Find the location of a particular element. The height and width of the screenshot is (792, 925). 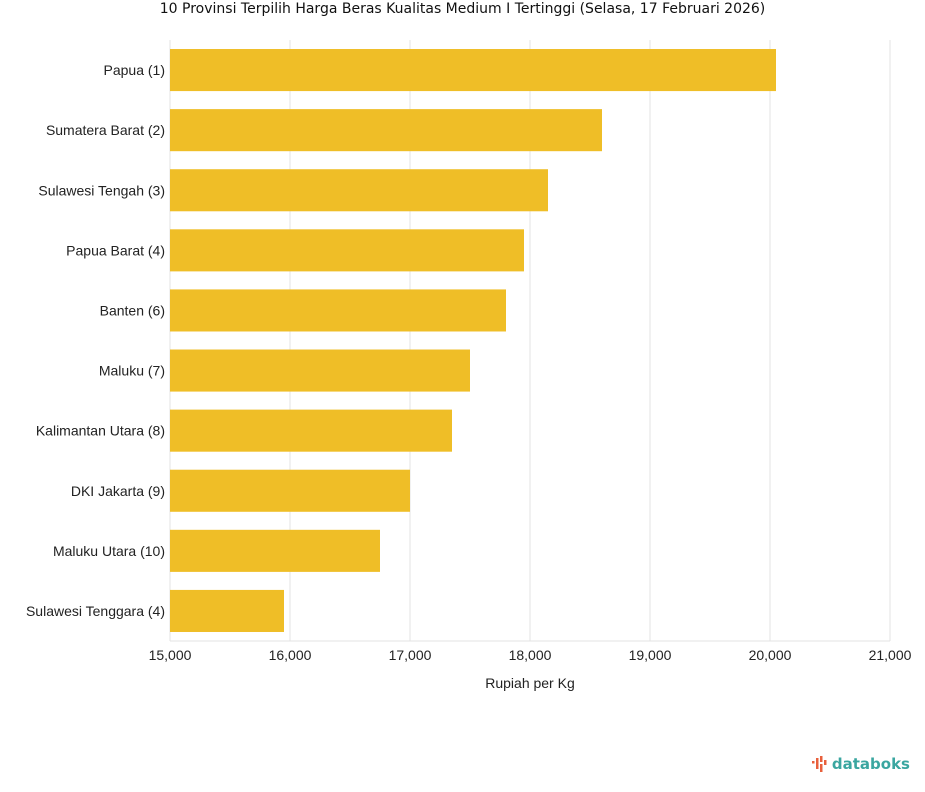

category-label: Papua Barat (4) is located at coordinates (115, 250).